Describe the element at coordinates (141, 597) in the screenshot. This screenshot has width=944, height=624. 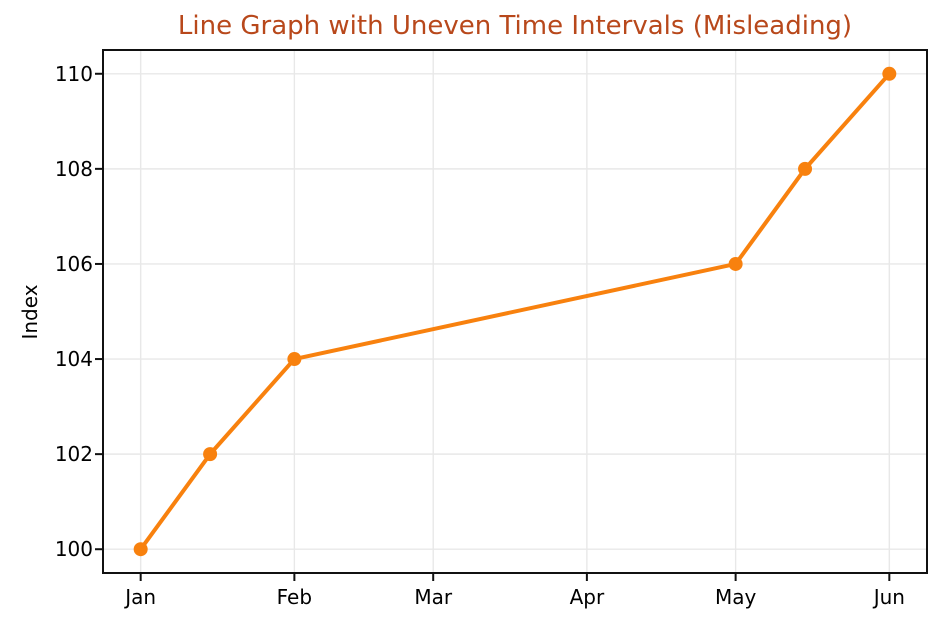
I see `x-tick-label: Jan` at that location.